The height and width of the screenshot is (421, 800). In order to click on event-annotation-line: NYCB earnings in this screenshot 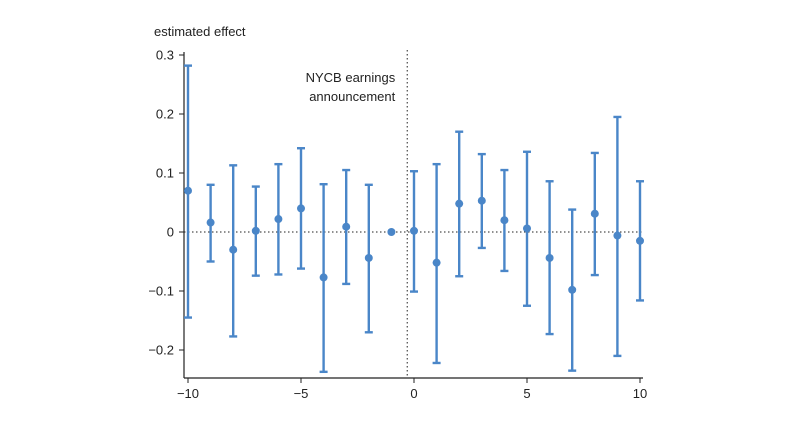, I will do `click(351, 77)`.